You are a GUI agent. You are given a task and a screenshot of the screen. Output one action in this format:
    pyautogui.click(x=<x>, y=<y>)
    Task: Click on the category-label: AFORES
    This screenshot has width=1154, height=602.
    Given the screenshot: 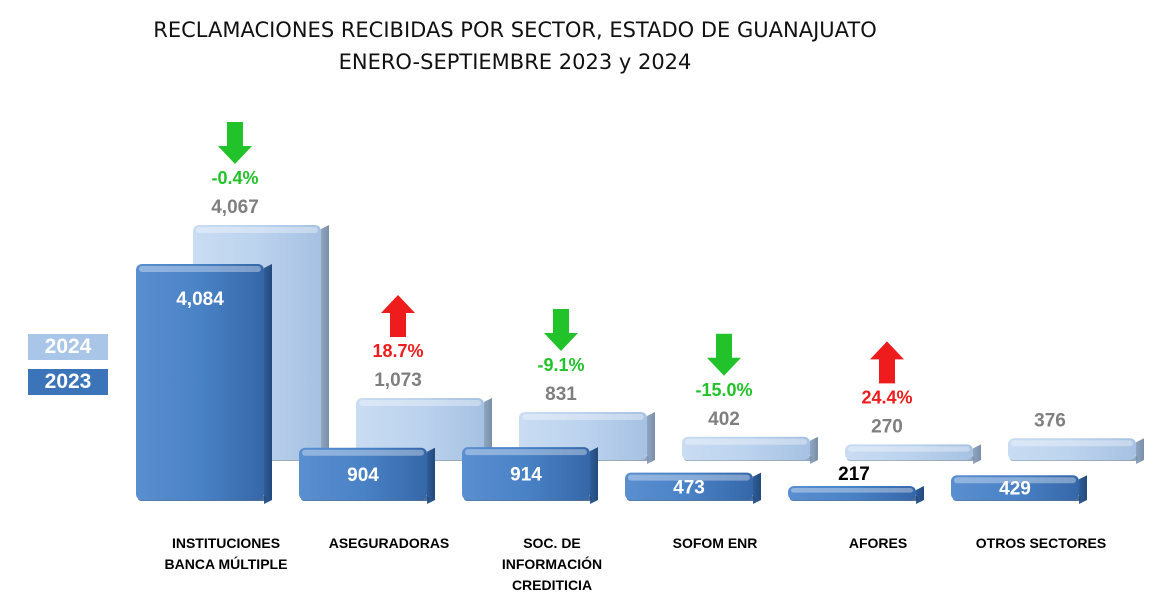 What is the action you would take?
    pyautogui.click(x=878, y=543)
    